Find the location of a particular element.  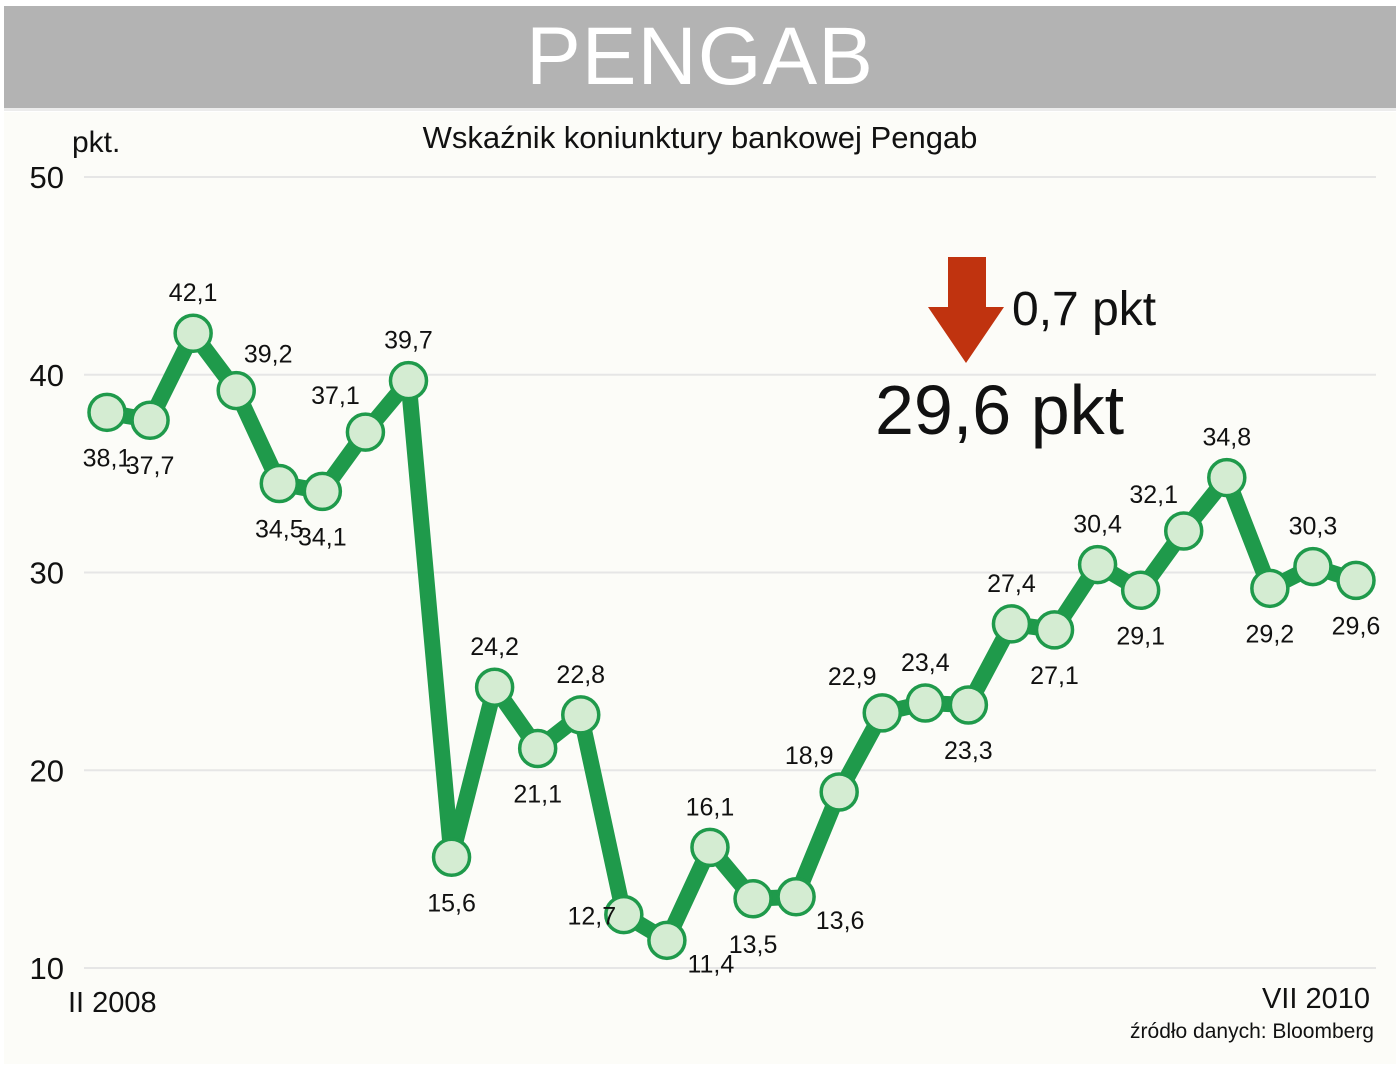

source-note: źródło danych: Bloomberg is located at coordinates (1252, 1031).